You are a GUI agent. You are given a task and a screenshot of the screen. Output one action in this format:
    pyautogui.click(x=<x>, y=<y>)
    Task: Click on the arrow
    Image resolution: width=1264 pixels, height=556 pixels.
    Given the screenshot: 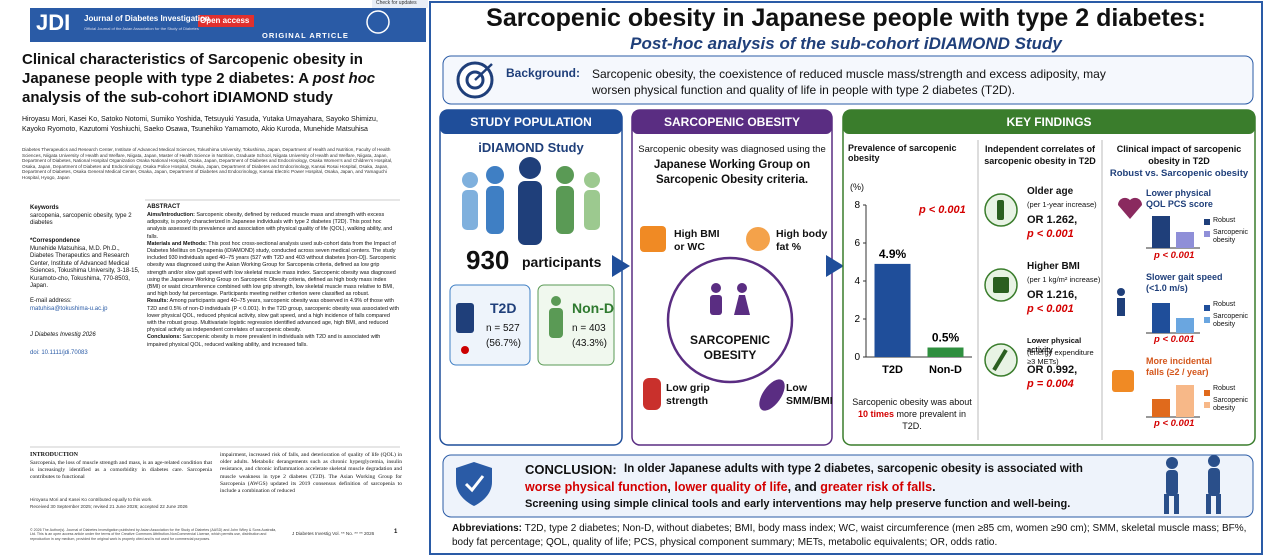 What is the action you would take?
    pyautogui.click(x=835, y=266)
    